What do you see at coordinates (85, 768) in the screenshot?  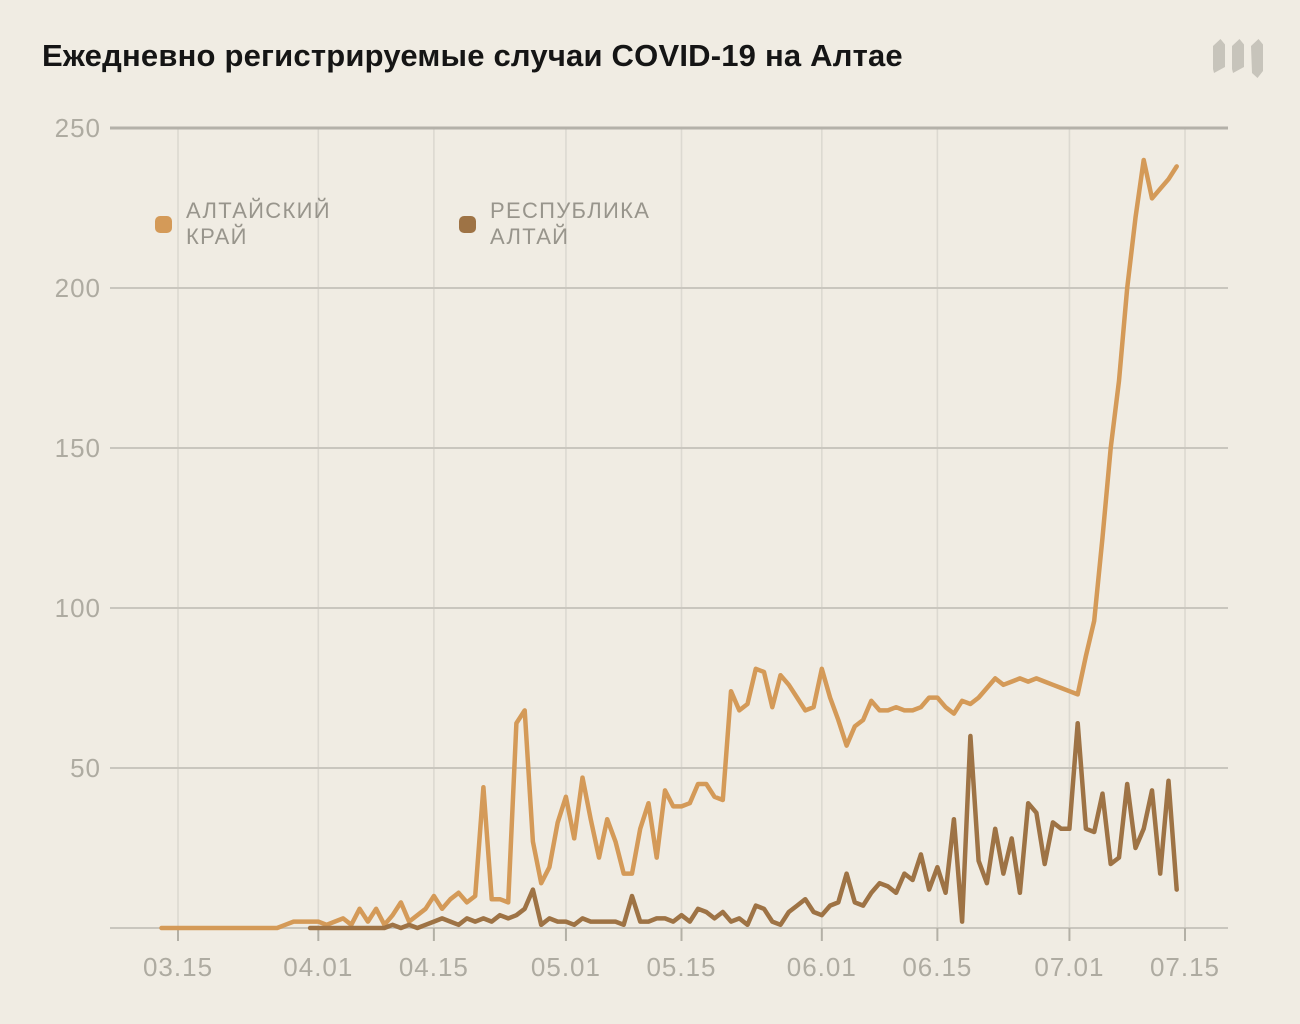 I see `y-tick-label-50: 50` at bounding box center [85, 768].